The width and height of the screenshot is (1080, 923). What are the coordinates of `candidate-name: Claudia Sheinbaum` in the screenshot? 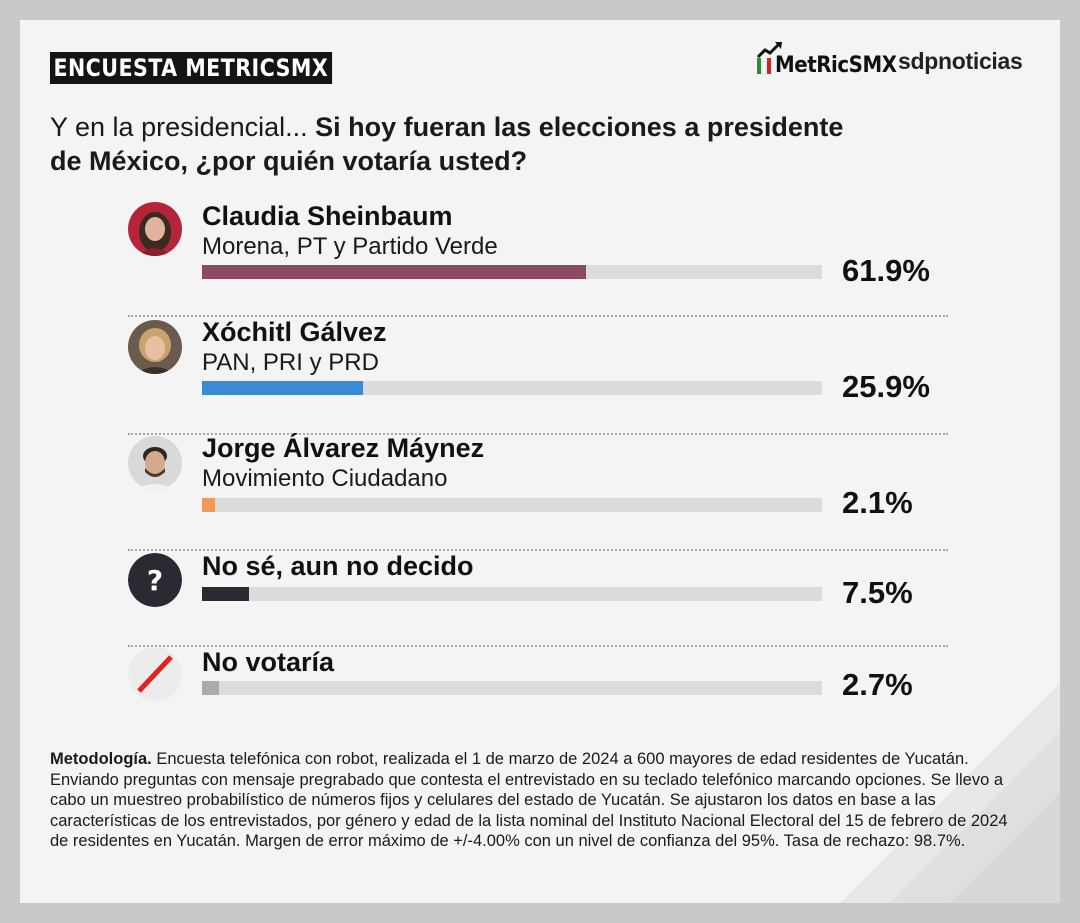 It's located at (327, 216).